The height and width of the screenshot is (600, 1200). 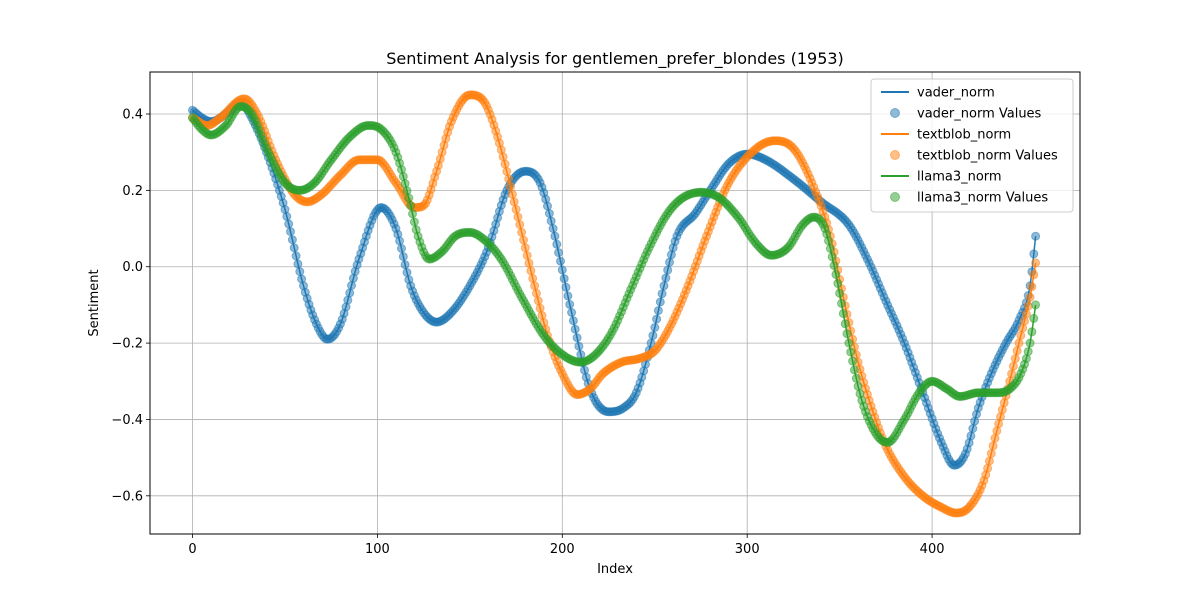 What do you see at coordinates (615, 569) in the screenshot?
I see `x-axis-label: Index` at bounding box center [615, 569].